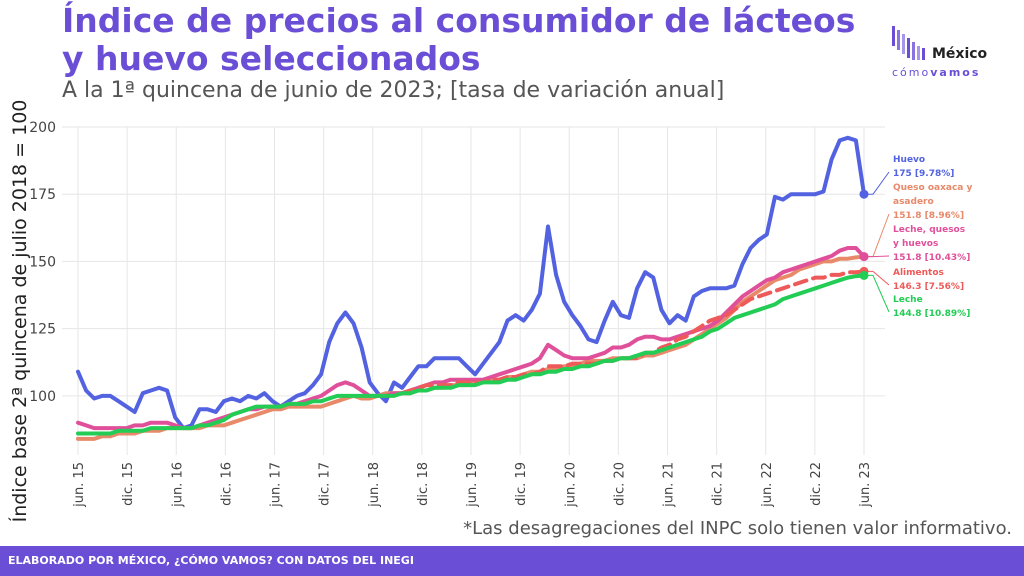 The height and width of the screenshot is (576, 1024). Describe the element at coordinates (918, 273) in the screenshot. I see `series-label-name: Alimentos` at that location.